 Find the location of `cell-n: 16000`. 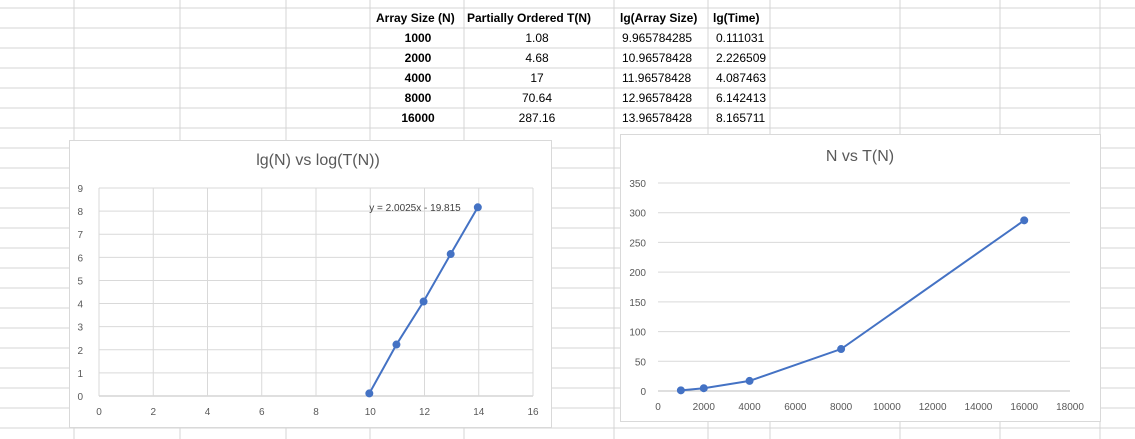

cell-n: 16000 is located at coordinates (418, 118).